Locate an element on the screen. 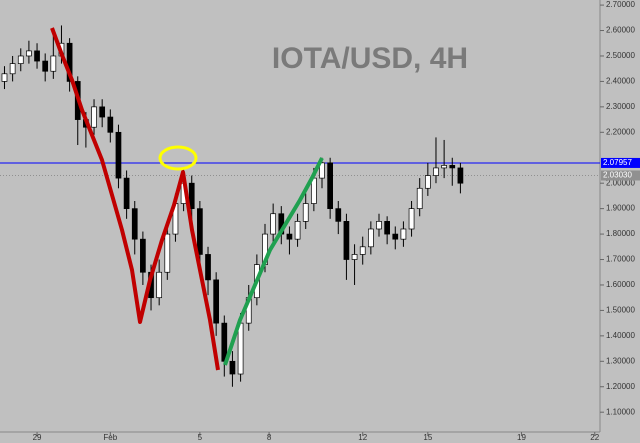 The height and width of the screenshot is (443, 640). x-tick-label: 8 is located at coordinates (269, 437).